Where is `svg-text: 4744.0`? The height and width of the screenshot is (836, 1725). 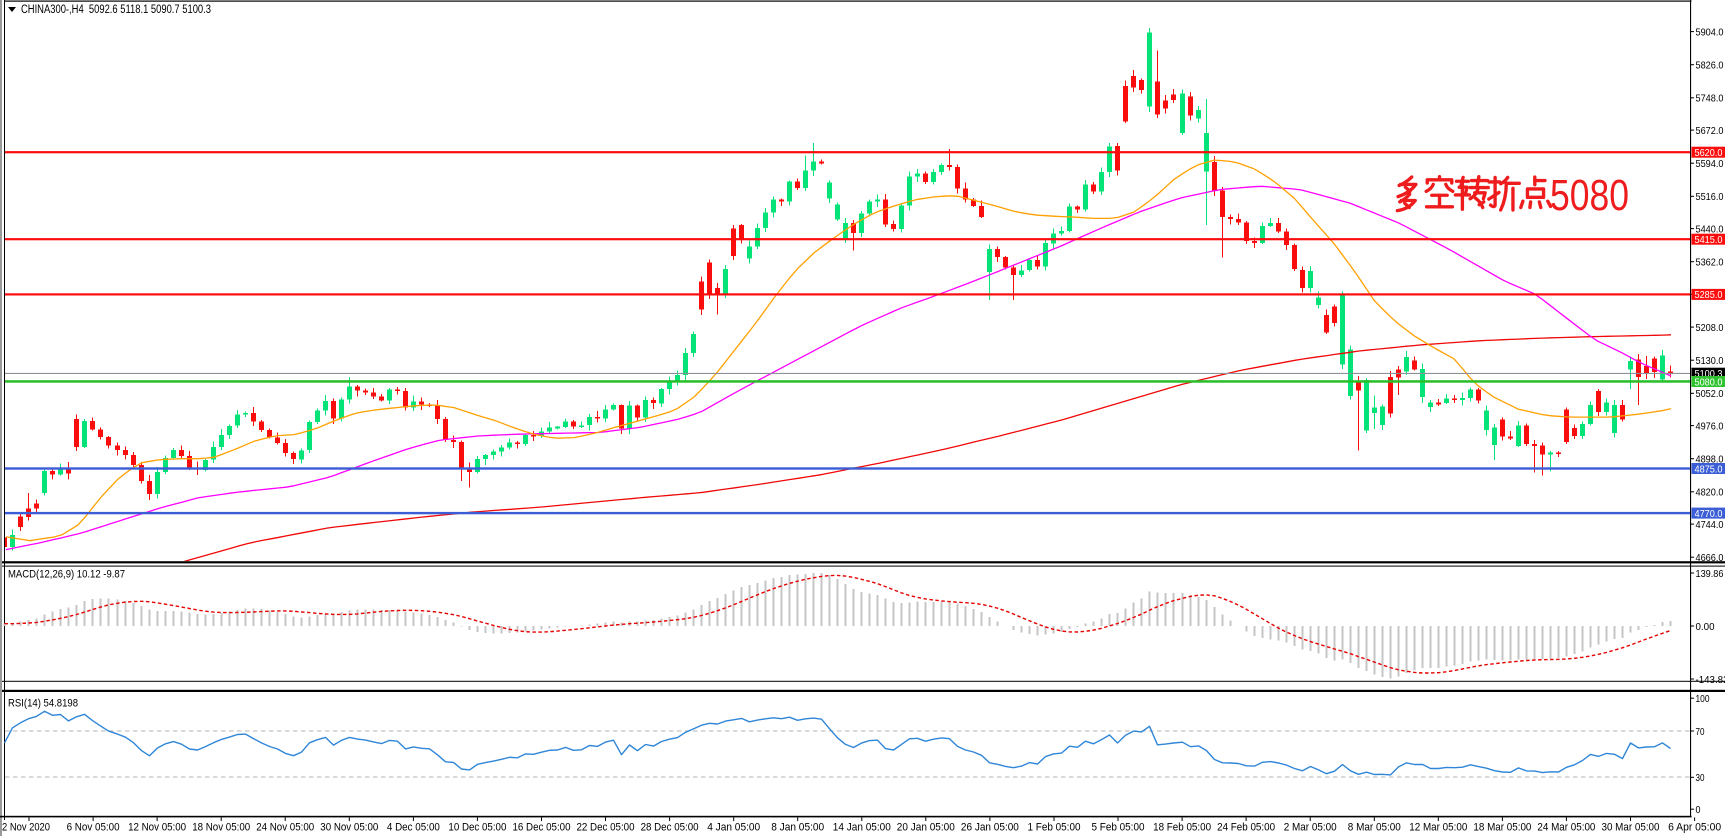
svg-text: 4744.0 is located at coordinates (1710, 525).